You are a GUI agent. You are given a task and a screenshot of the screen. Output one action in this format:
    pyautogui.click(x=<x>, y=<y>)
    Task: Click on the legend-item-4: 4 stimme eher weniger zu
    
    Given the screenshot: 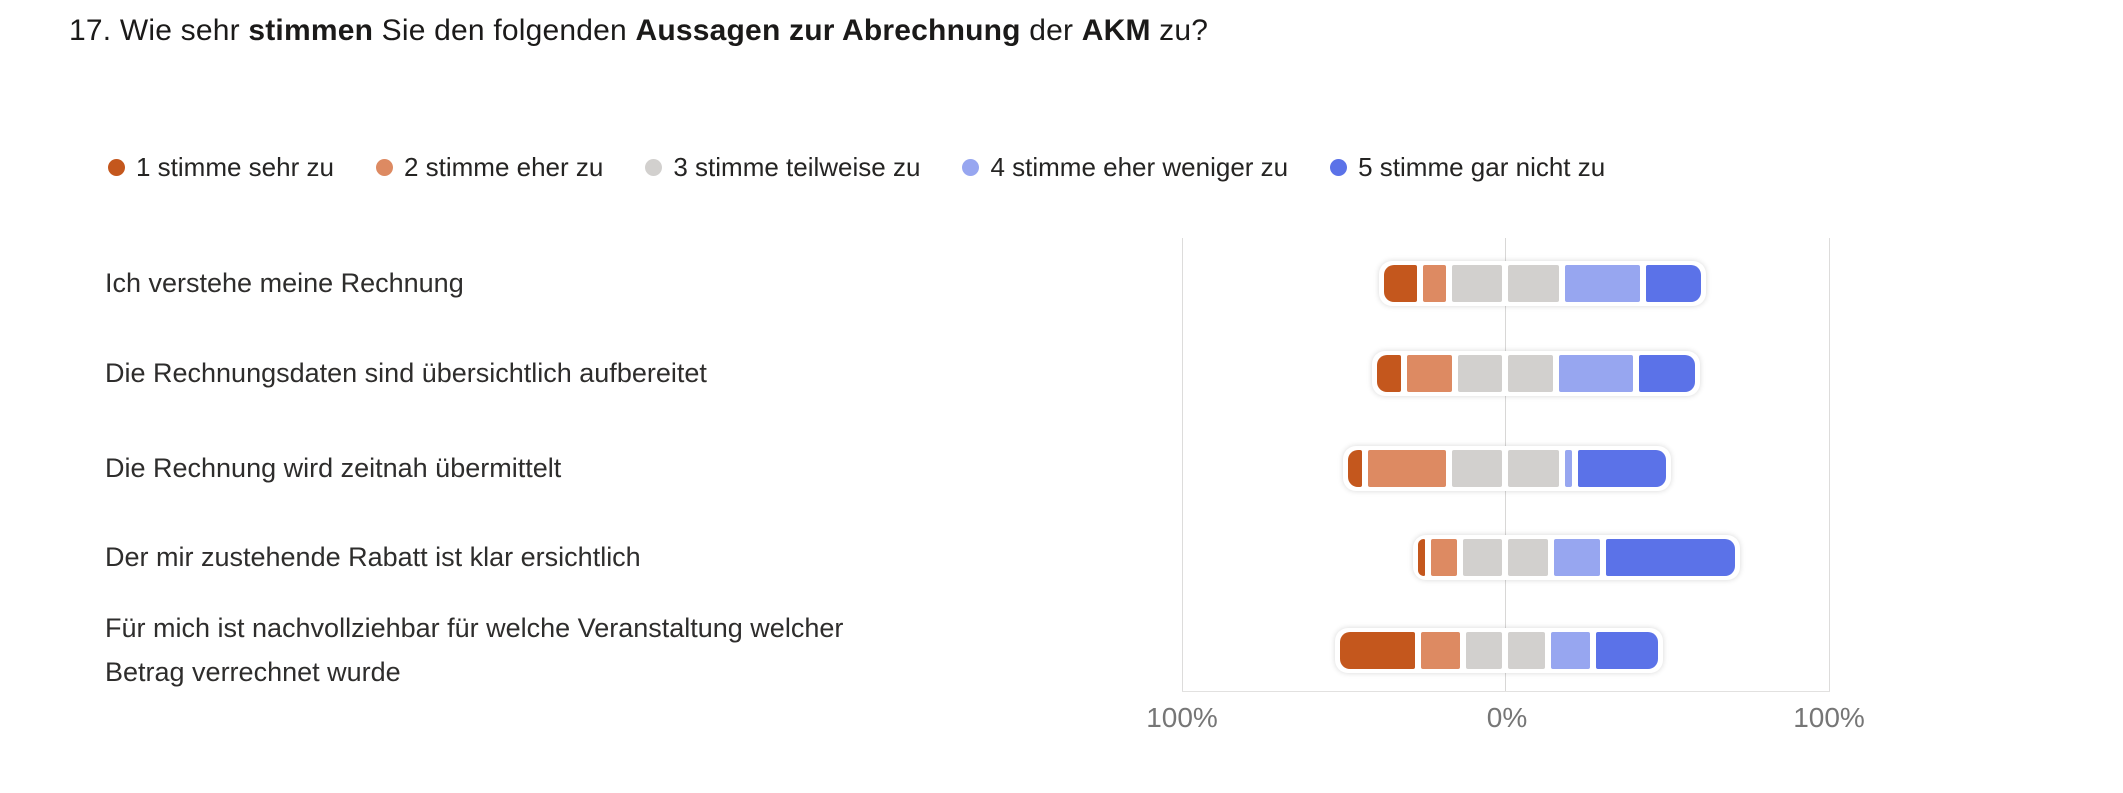 What is the action you would take?
    pyautogui.click(x=1125, y=167)
    